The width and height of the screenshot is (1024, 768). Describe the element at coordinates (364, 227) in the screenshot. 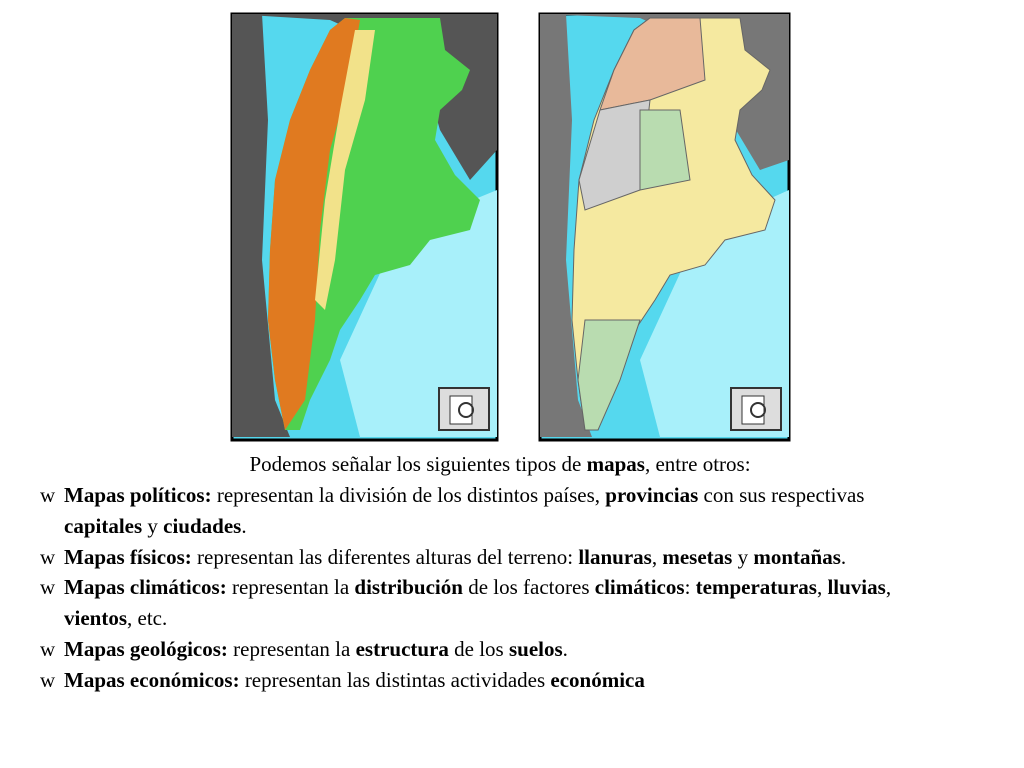

I see `physical-map` at that location.